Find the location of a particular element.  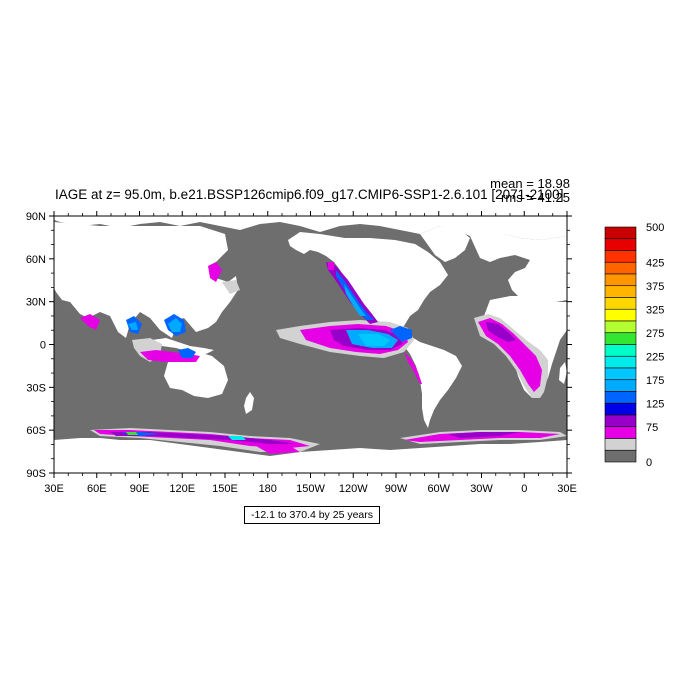

colorbar-label: 0 is located at coordinates (649, 463).